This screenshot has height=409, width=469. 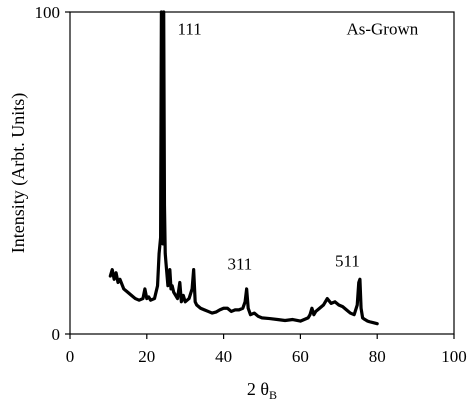 What do you see at coordinates (52, 173) in the screenshot?
I see `y-axis-ticks: 0 100` at bounding box center [52, 173].